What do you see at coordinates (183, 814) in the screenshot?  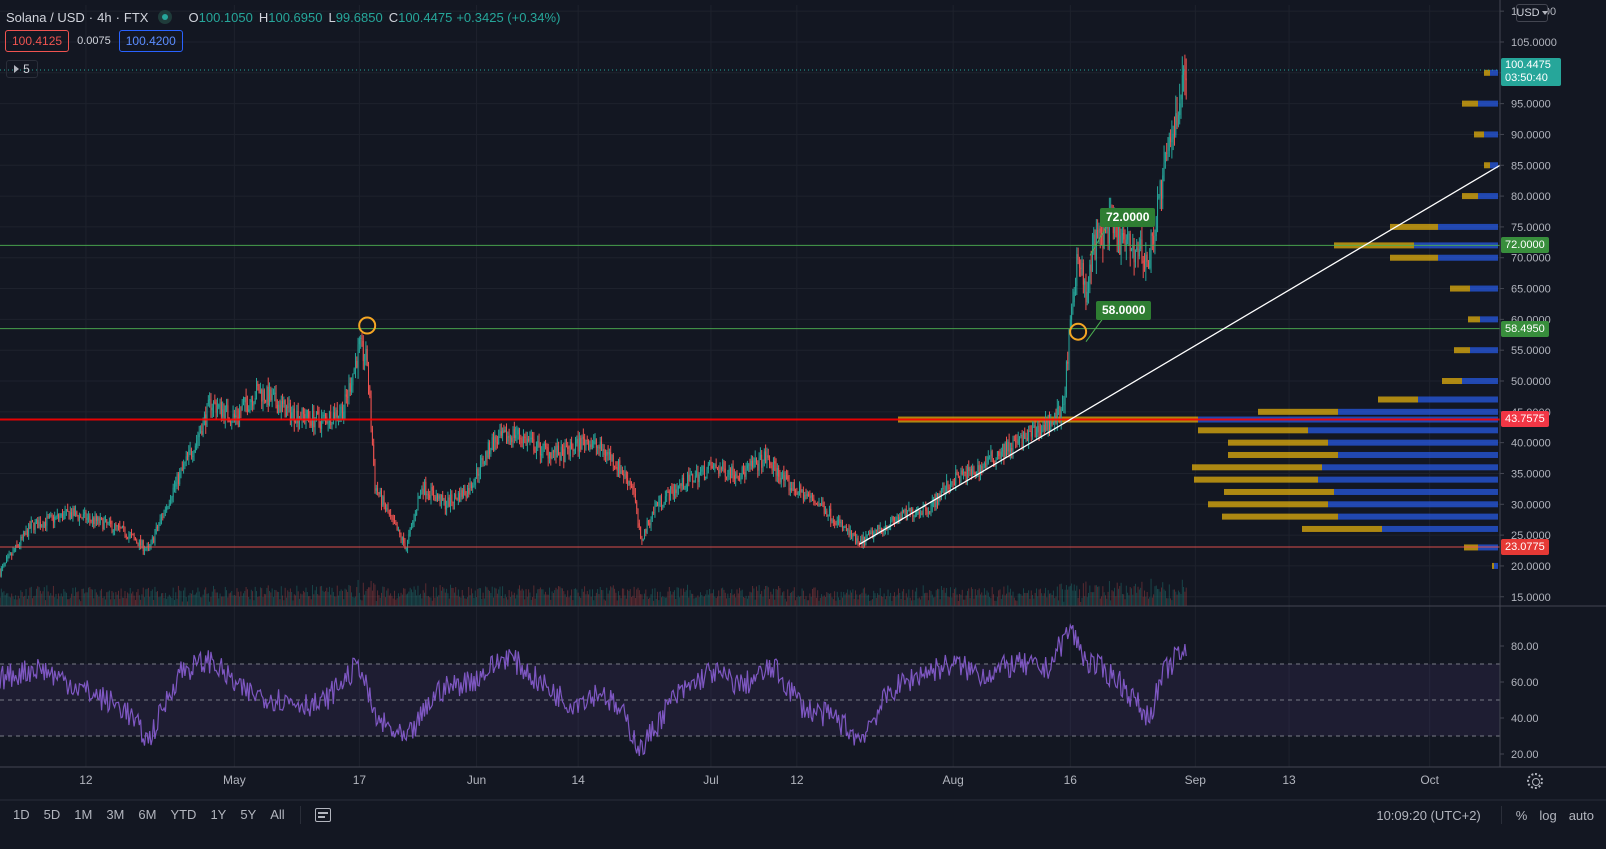 I see `range-button-ytd: YTD` at bounding box center [183, 814].